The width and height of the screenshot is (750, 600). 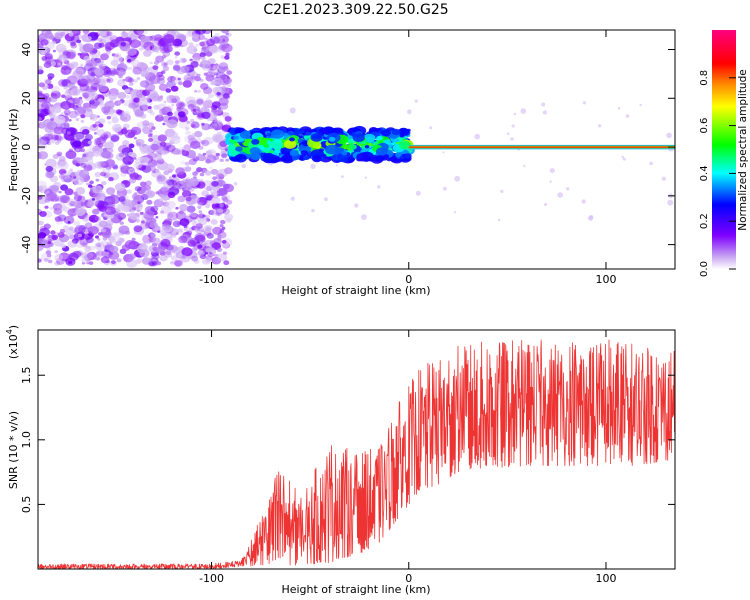 What do you see at coordinates (355, 10) in the screenshot?
I see `page-title: C2E1.2023.309.22.50.G25` at bounding box center [355, 10].